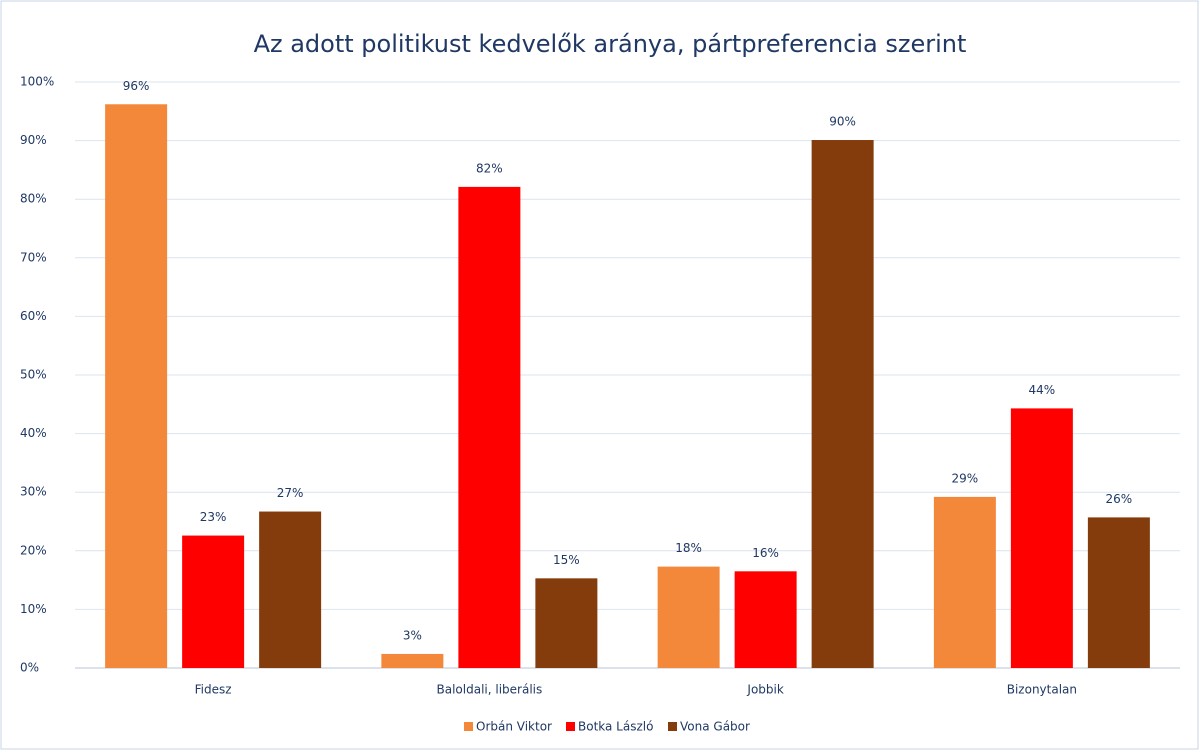  I want to click on x-tick-label: Jobbik, so click(764, 690).